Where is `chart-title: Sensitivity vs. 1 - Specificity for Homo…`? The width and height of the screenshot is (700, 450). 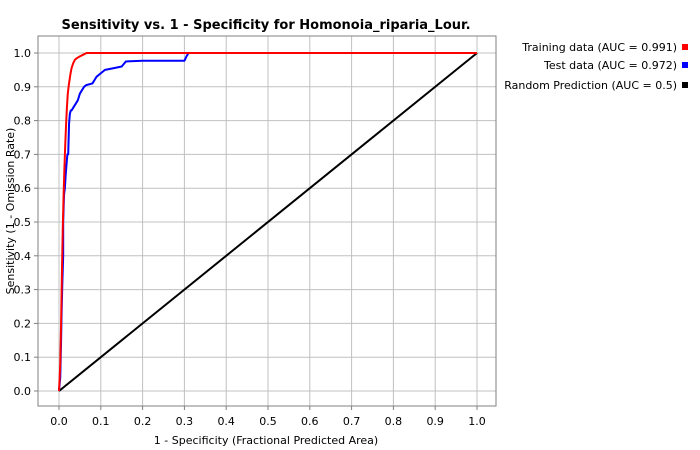 chart-title: Sensitivity vs. 1 - Specificity for Homo… is located at coordinates (265, 25).